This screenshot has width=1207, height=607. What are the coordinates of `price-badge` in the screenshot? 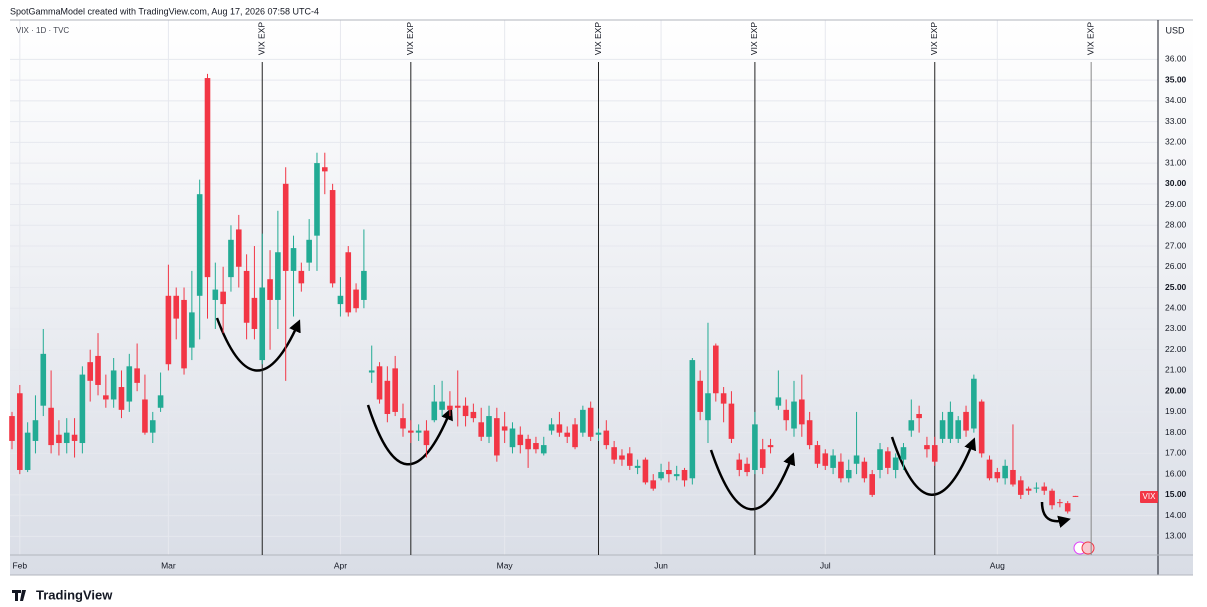 It's located at (1149, 496).